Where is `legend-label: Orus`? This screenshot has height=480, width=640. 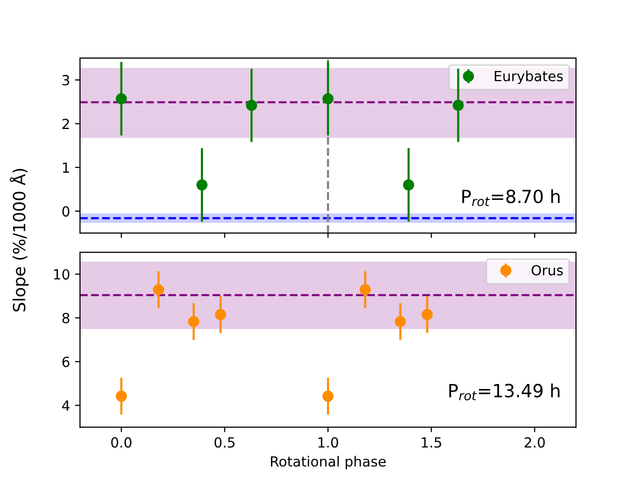 legend-label: Orus is located at coordinates (547, 270).